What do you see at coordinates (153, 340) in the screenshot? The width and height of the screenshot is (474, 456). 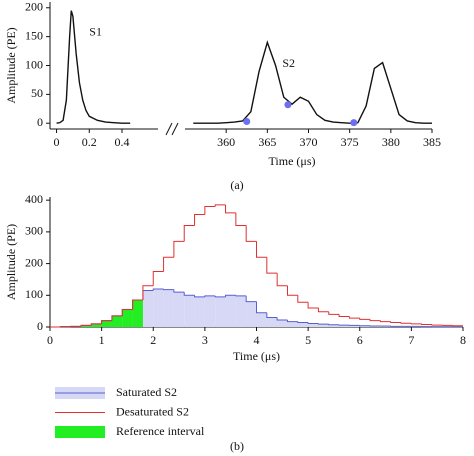 I see `x-tick-label: 2` at bounding box center [153, 340].